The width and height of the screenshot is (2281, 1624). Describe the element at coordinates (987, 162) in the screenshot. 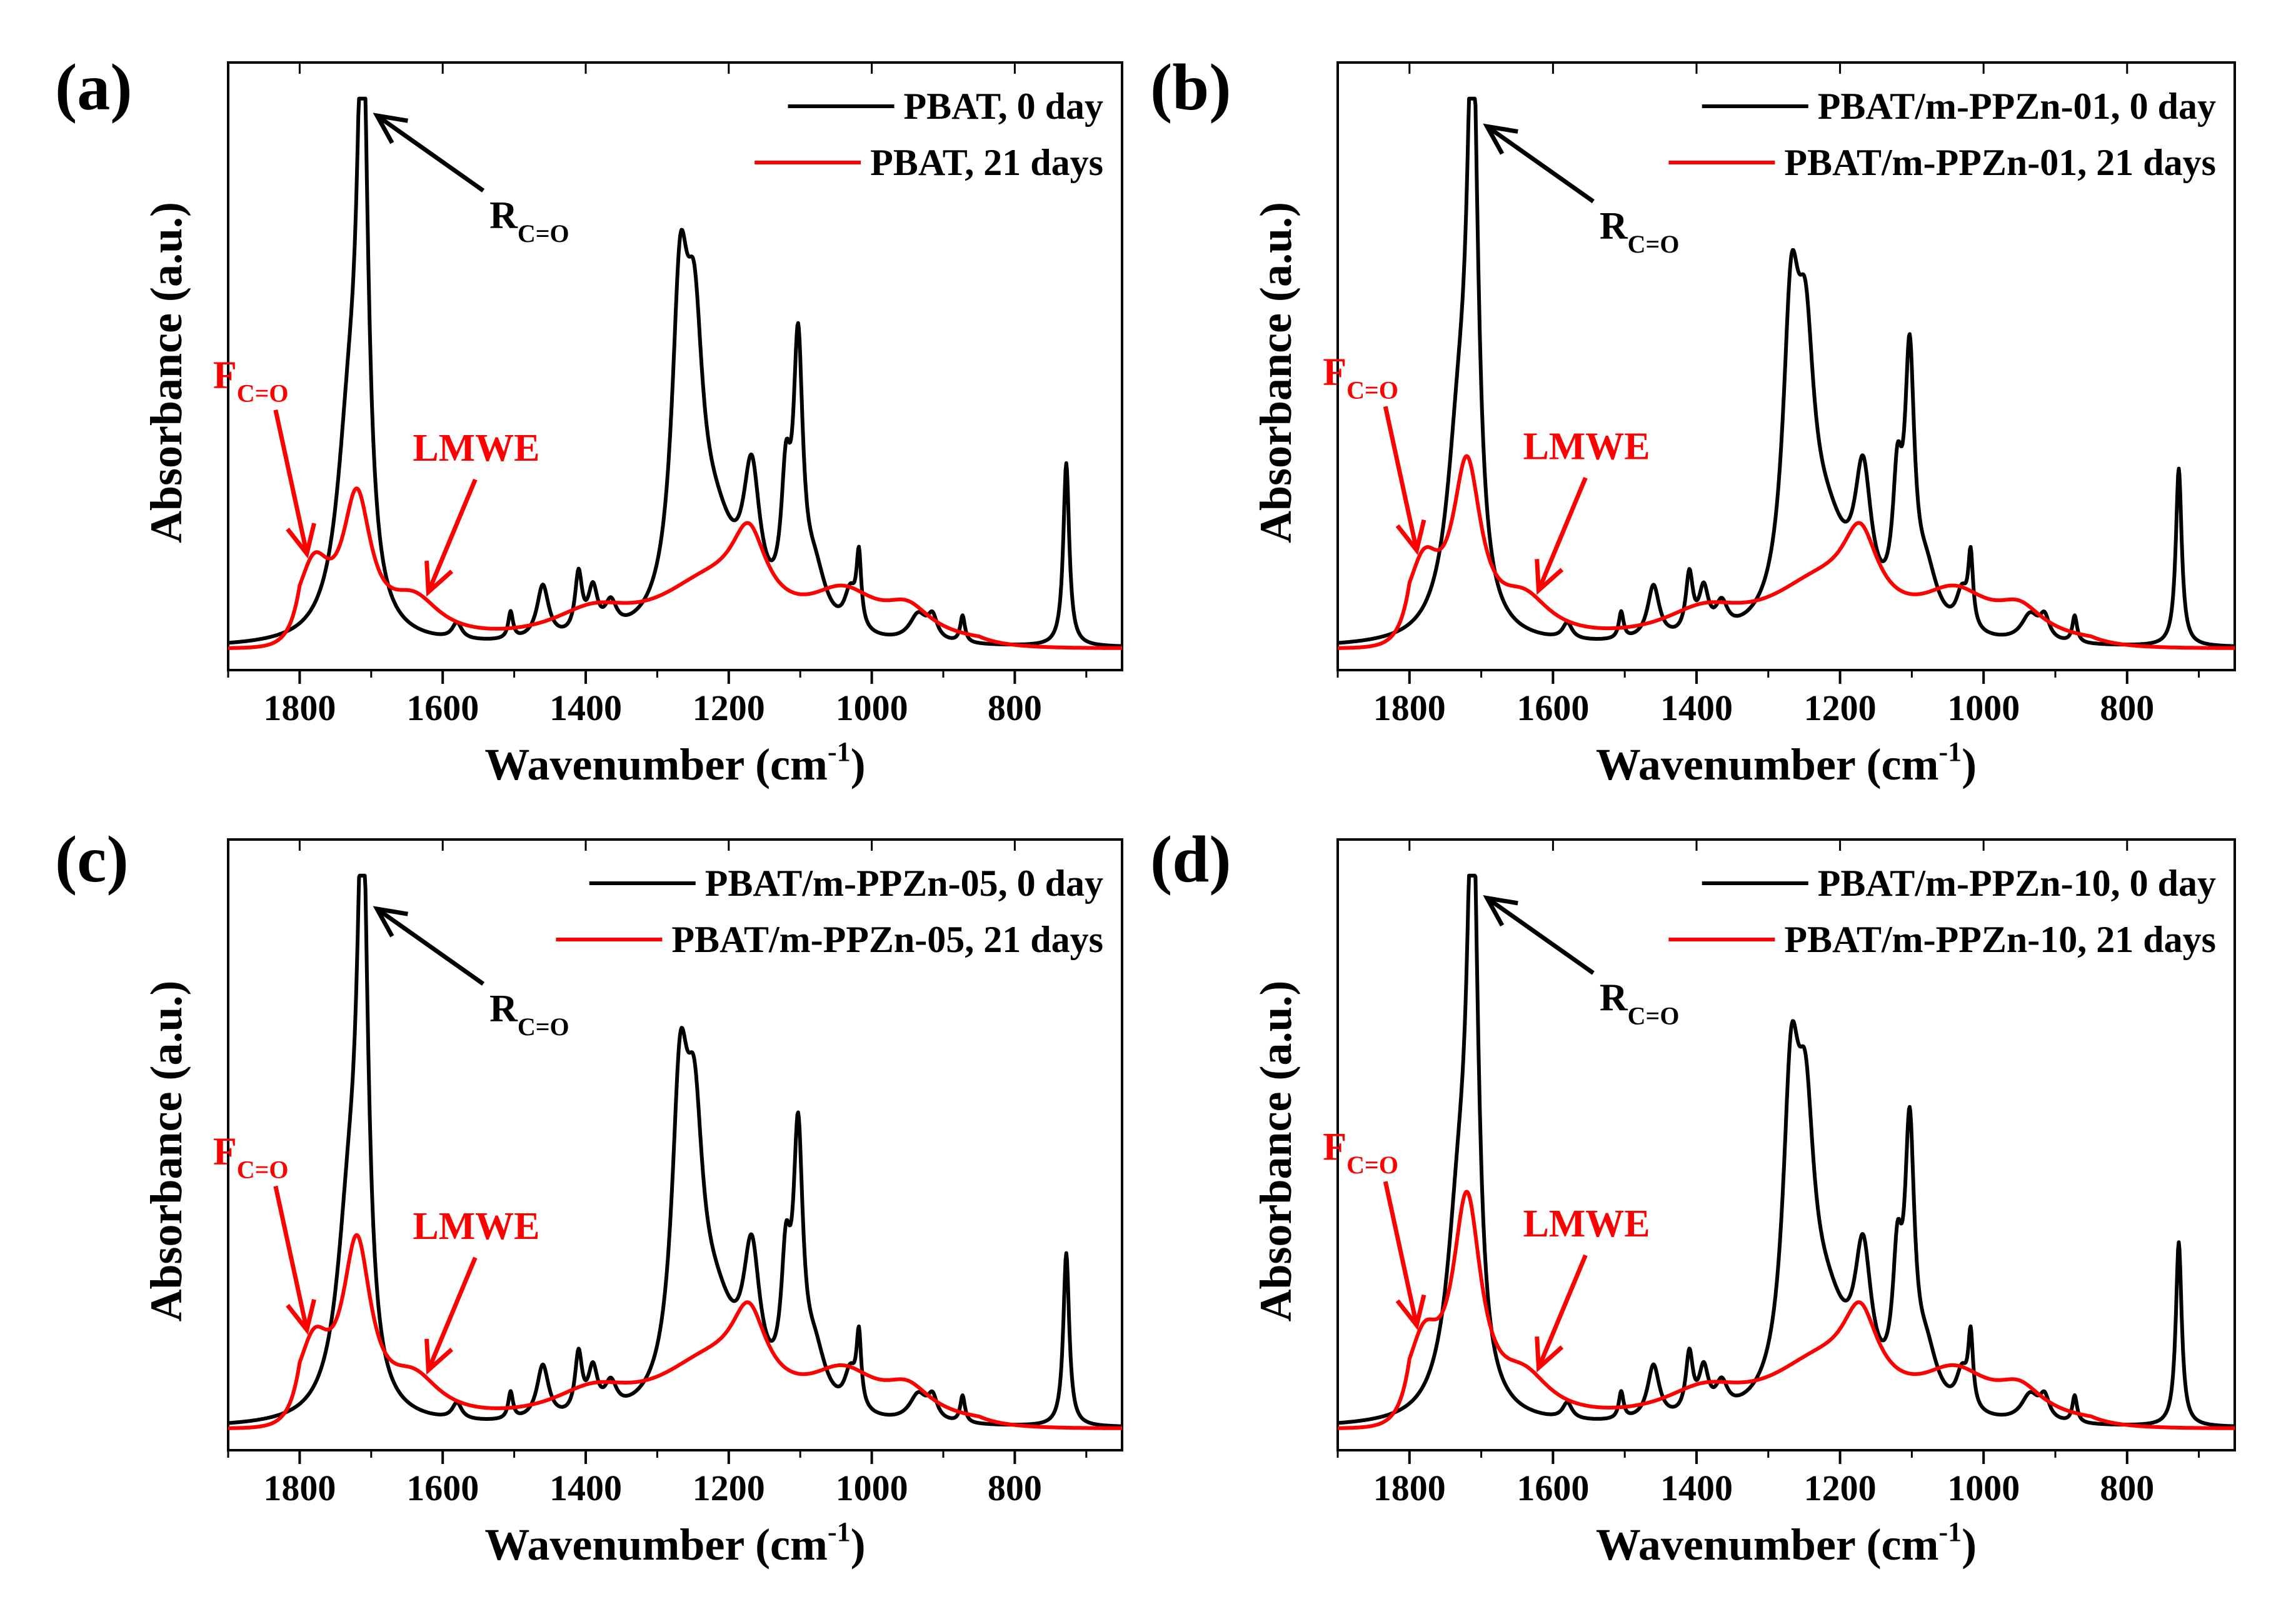

I see `legend-label: PBAT, 21 days` at that location.